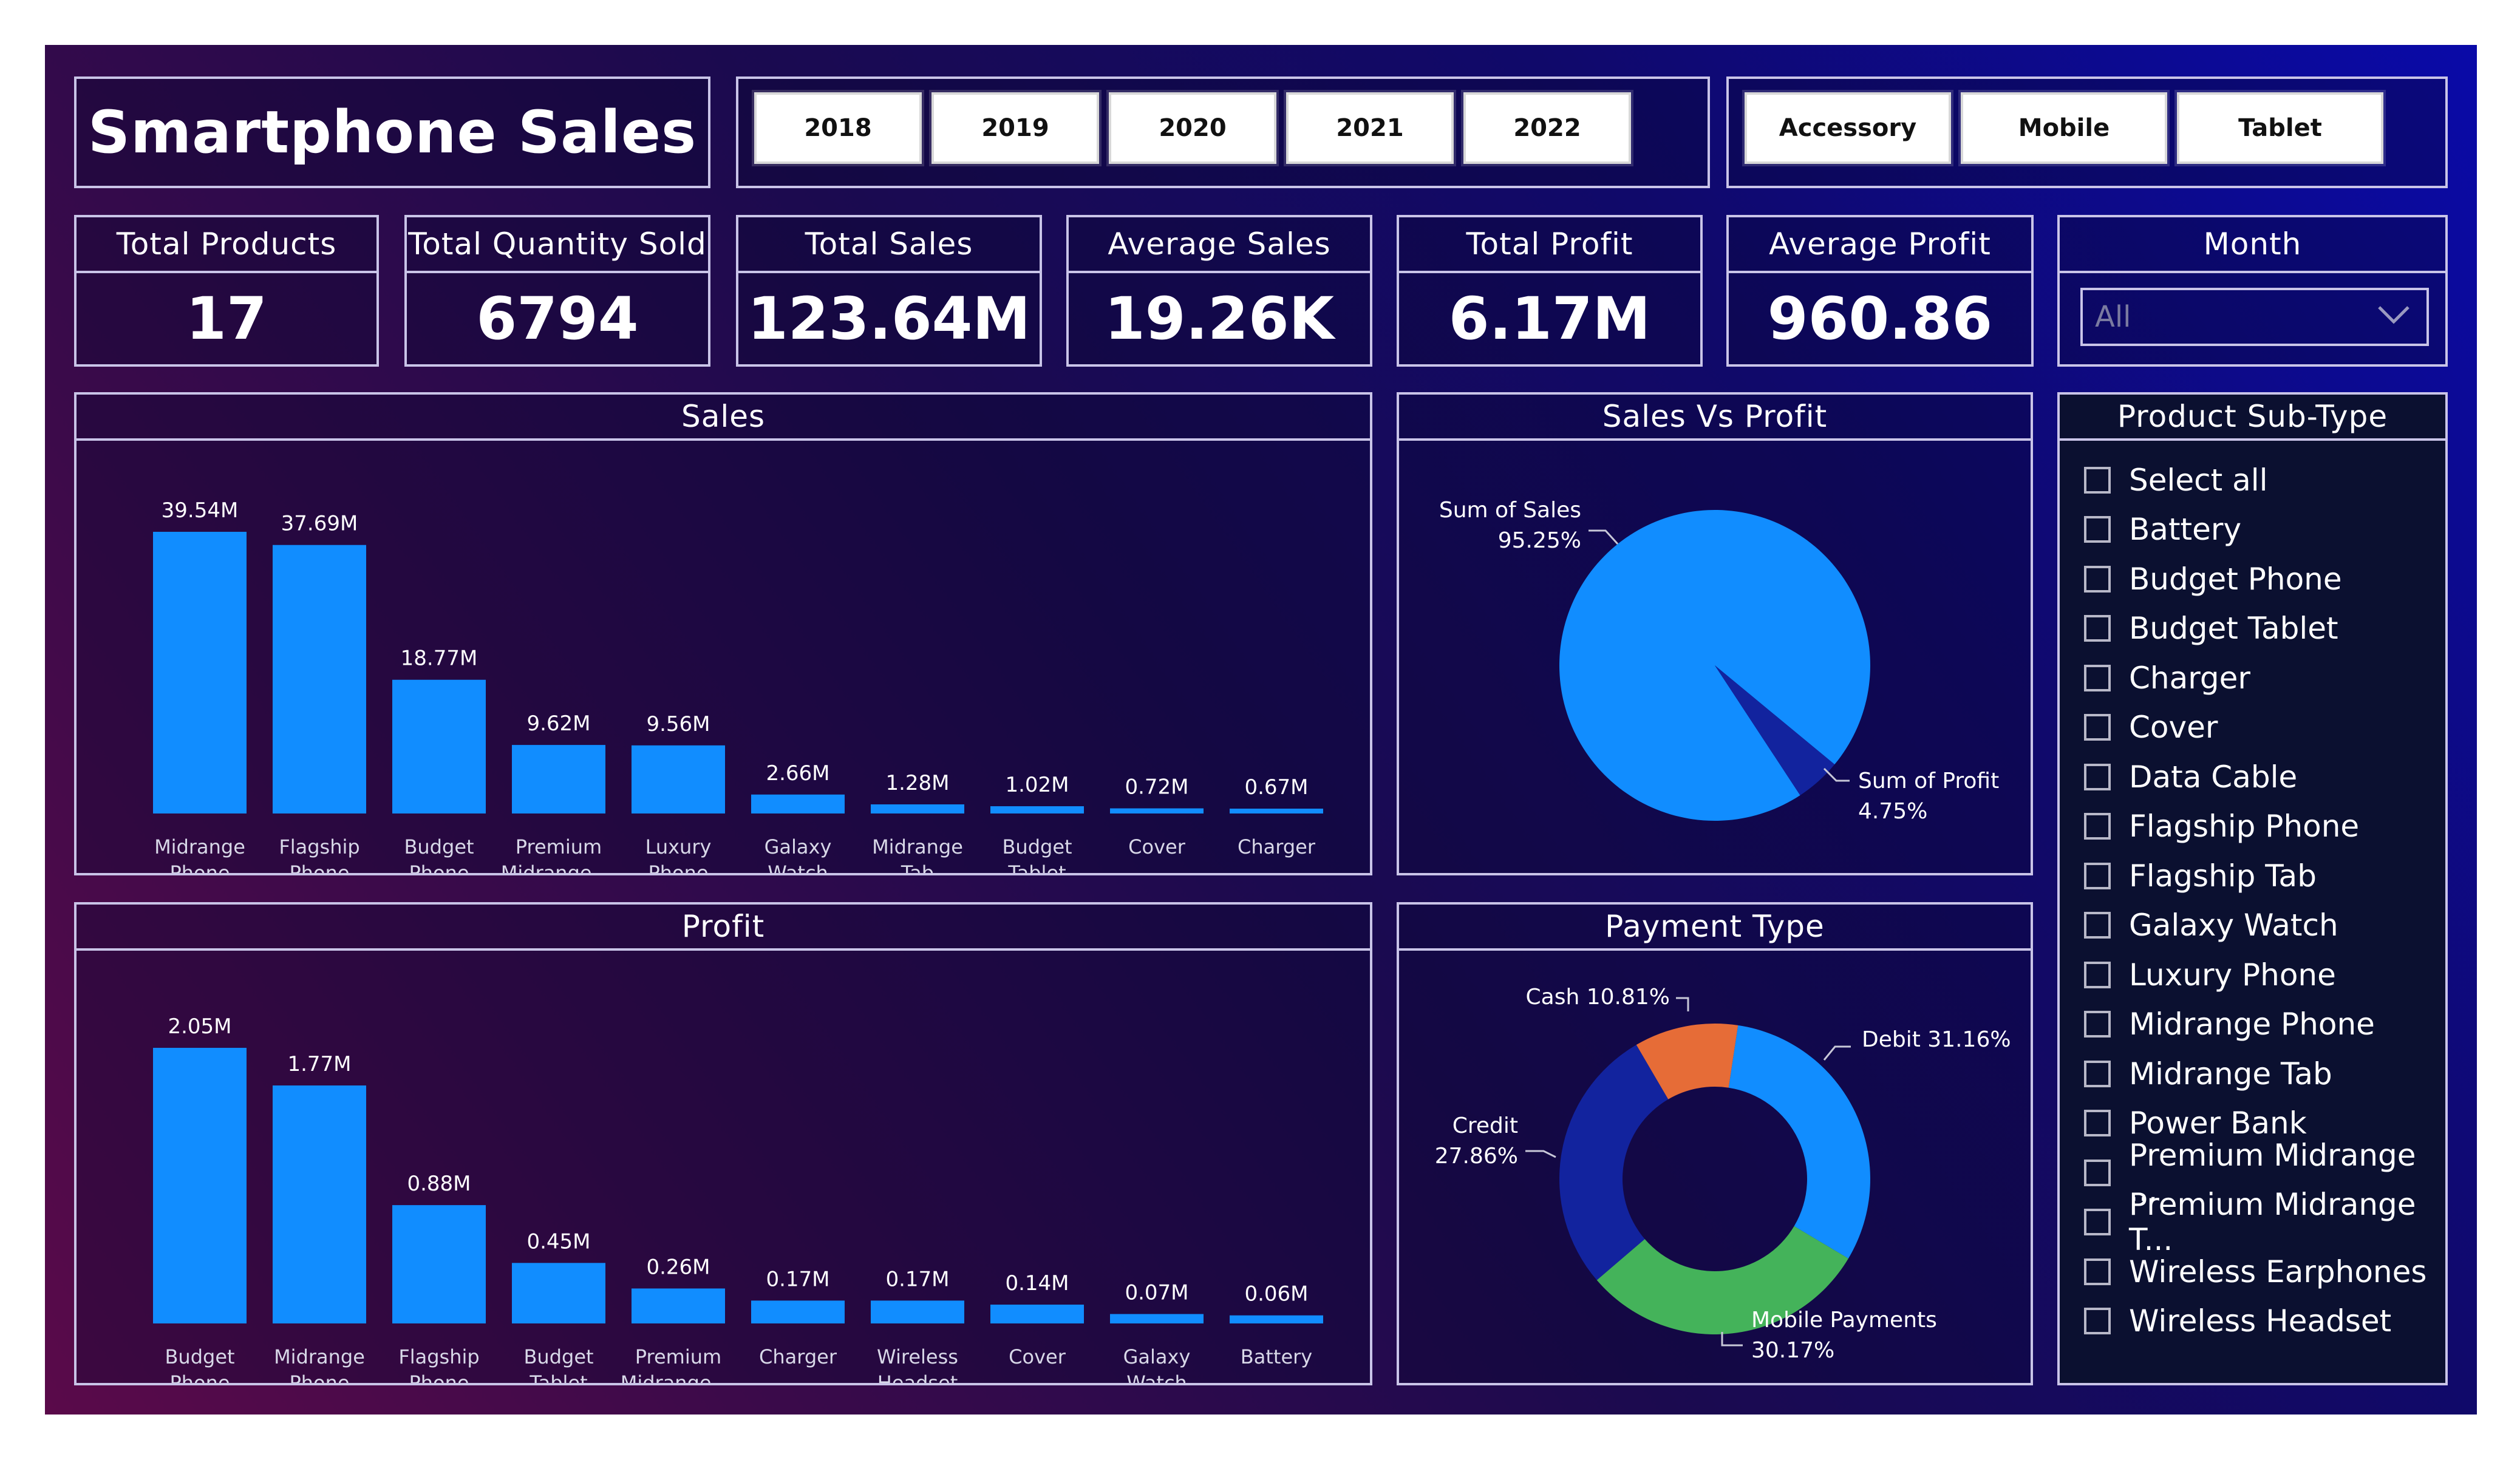 Image resolution: width=2520 pixels, height=1457 pixels. What do you see at coordinates (2264, 728) in the screenshot?
I see `slicer-item: Cover` at bounding box center [2264, 728].